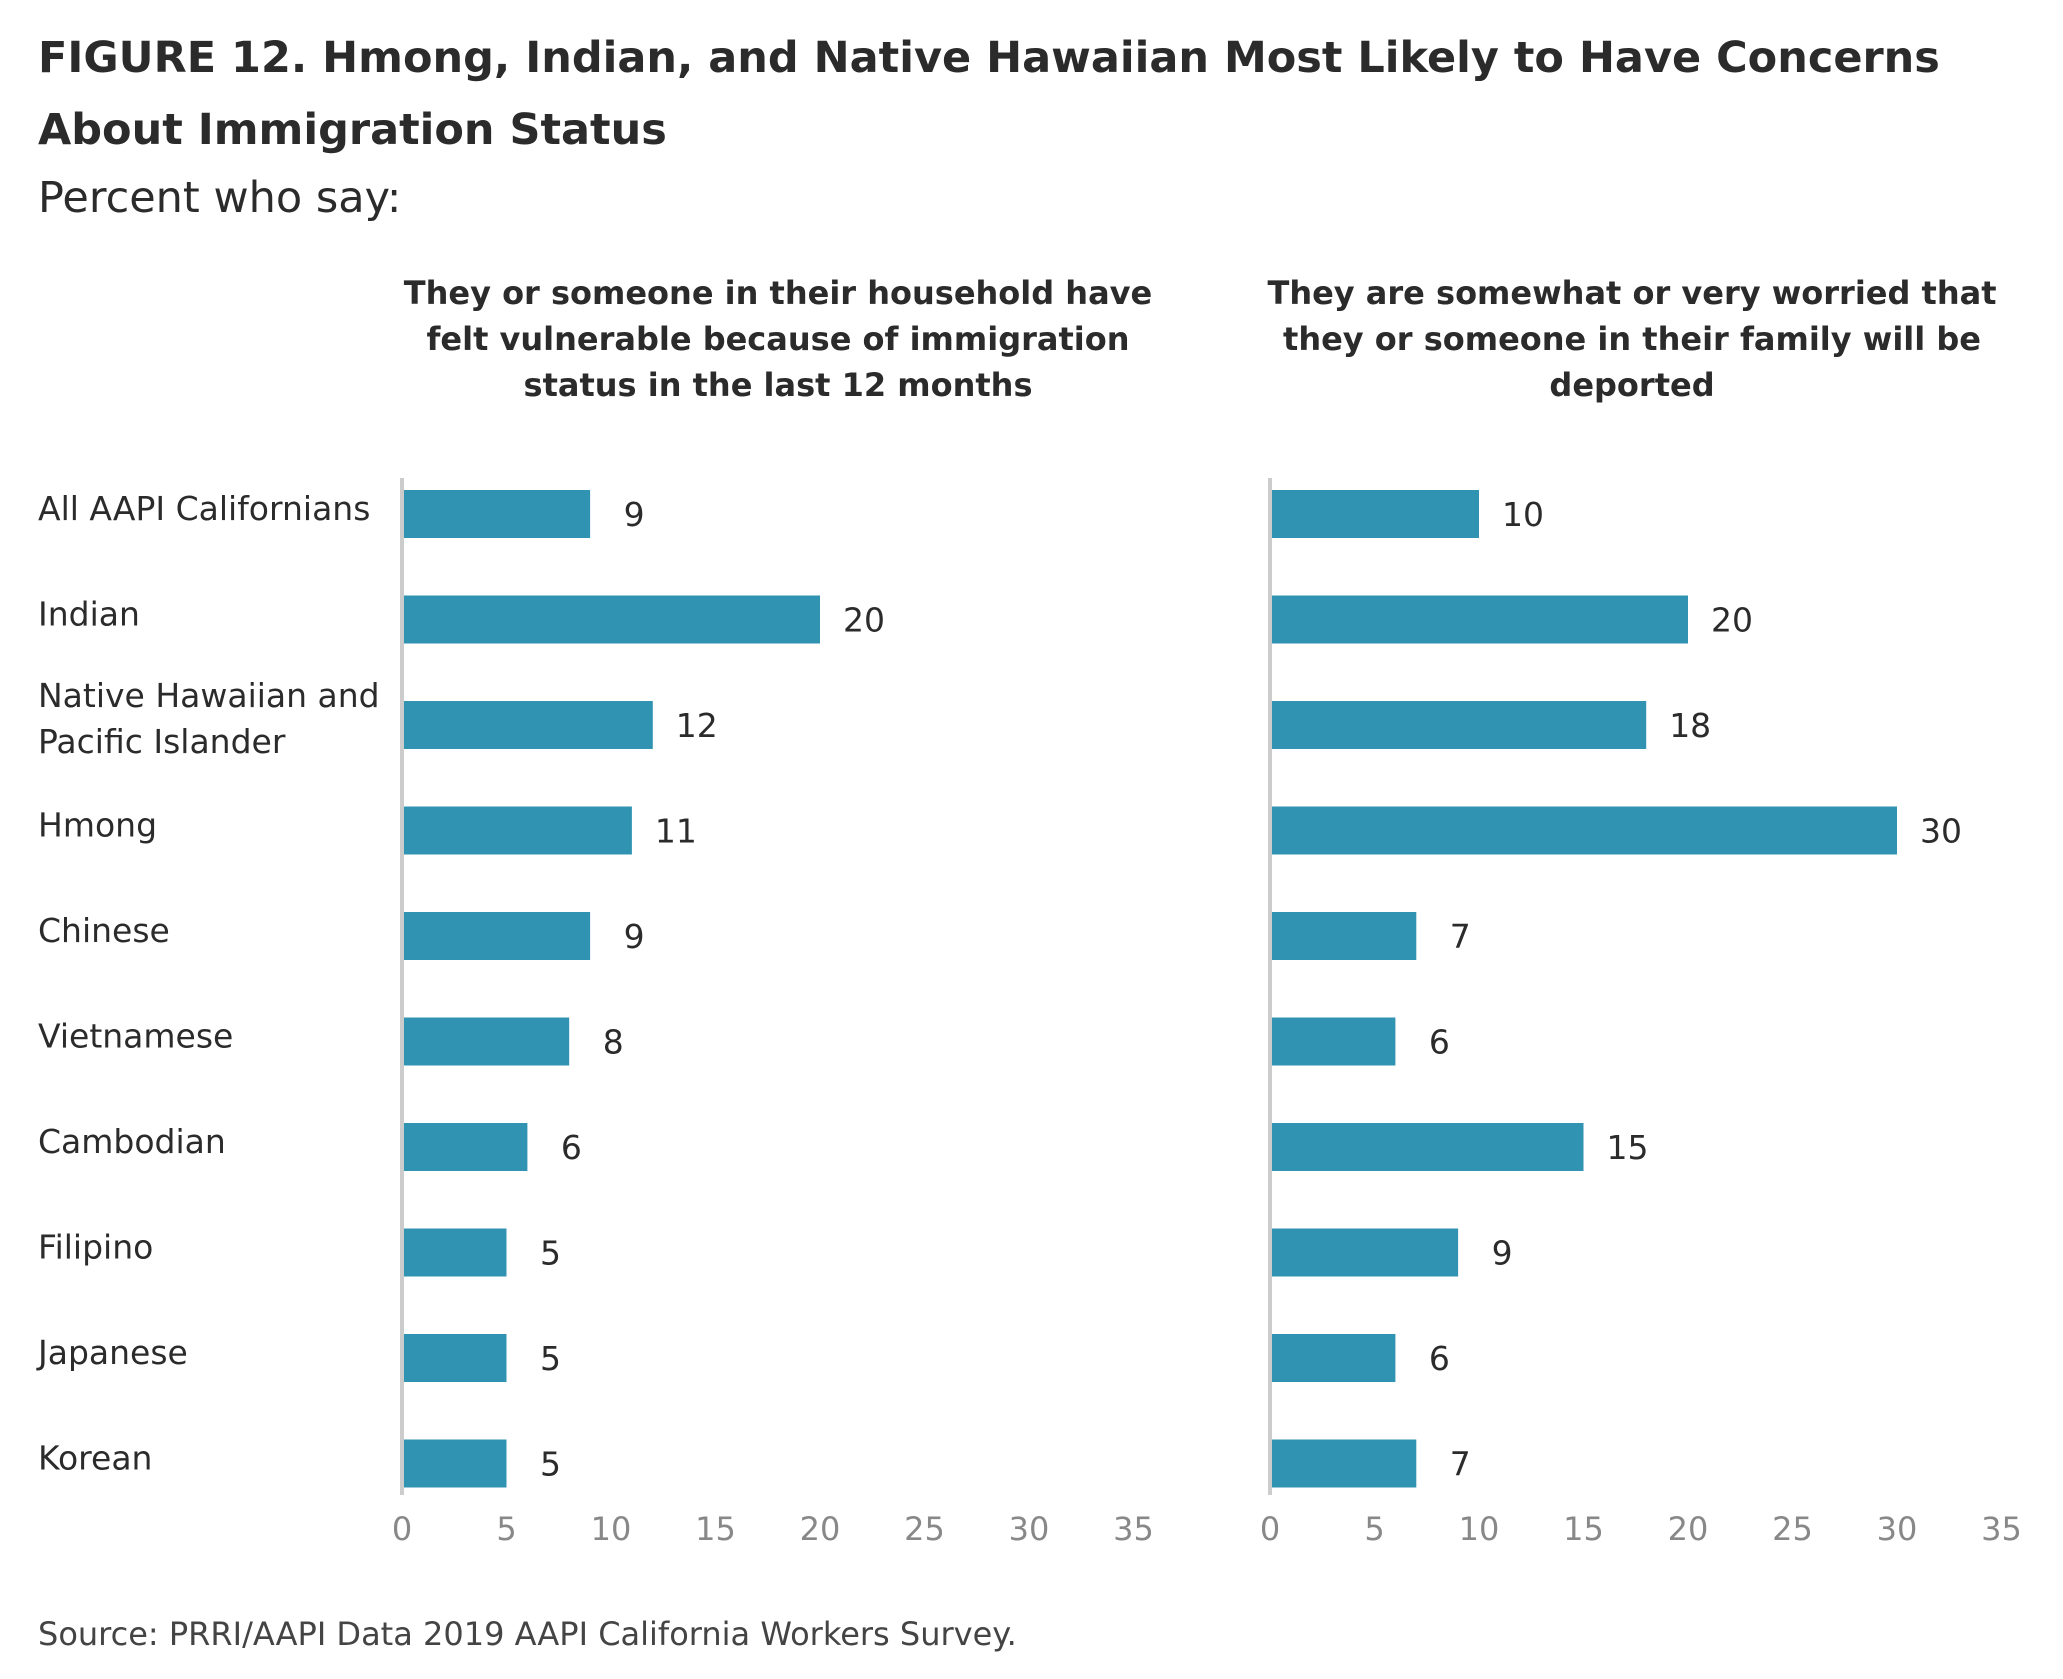  I want to click on category-label: Vietnamese, so click(135, 1036).